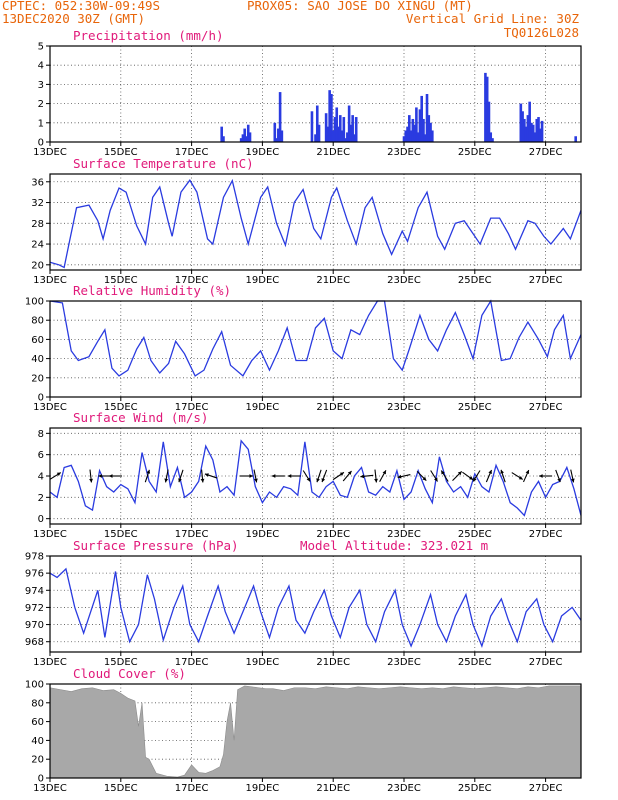 The image size is (618, 800). What do you see at coordinates (37, 182) in the screenshot?
I see `y-tick-label: 36` at bounding box center [37, 182].